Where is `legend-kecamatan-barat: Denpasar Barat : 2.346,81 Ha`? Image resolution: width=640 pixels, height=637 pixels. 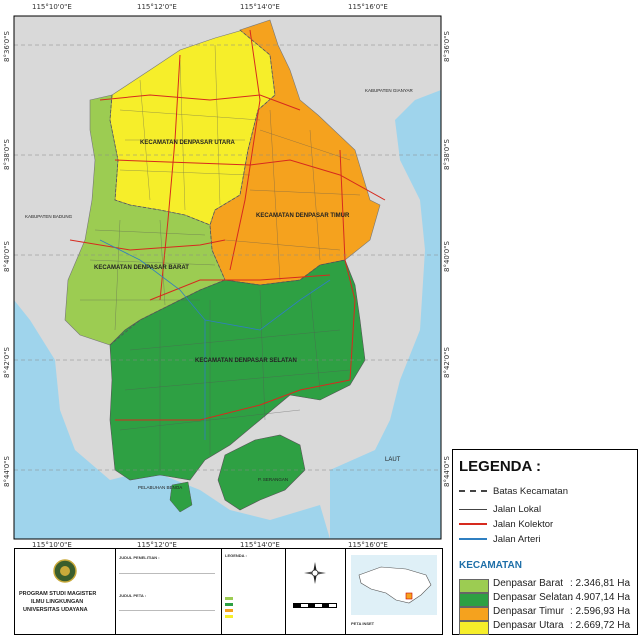
legend-kecamatan-barat: Denpasar Barat : 2.346,81 Ha is located at coordinates (546, 585).